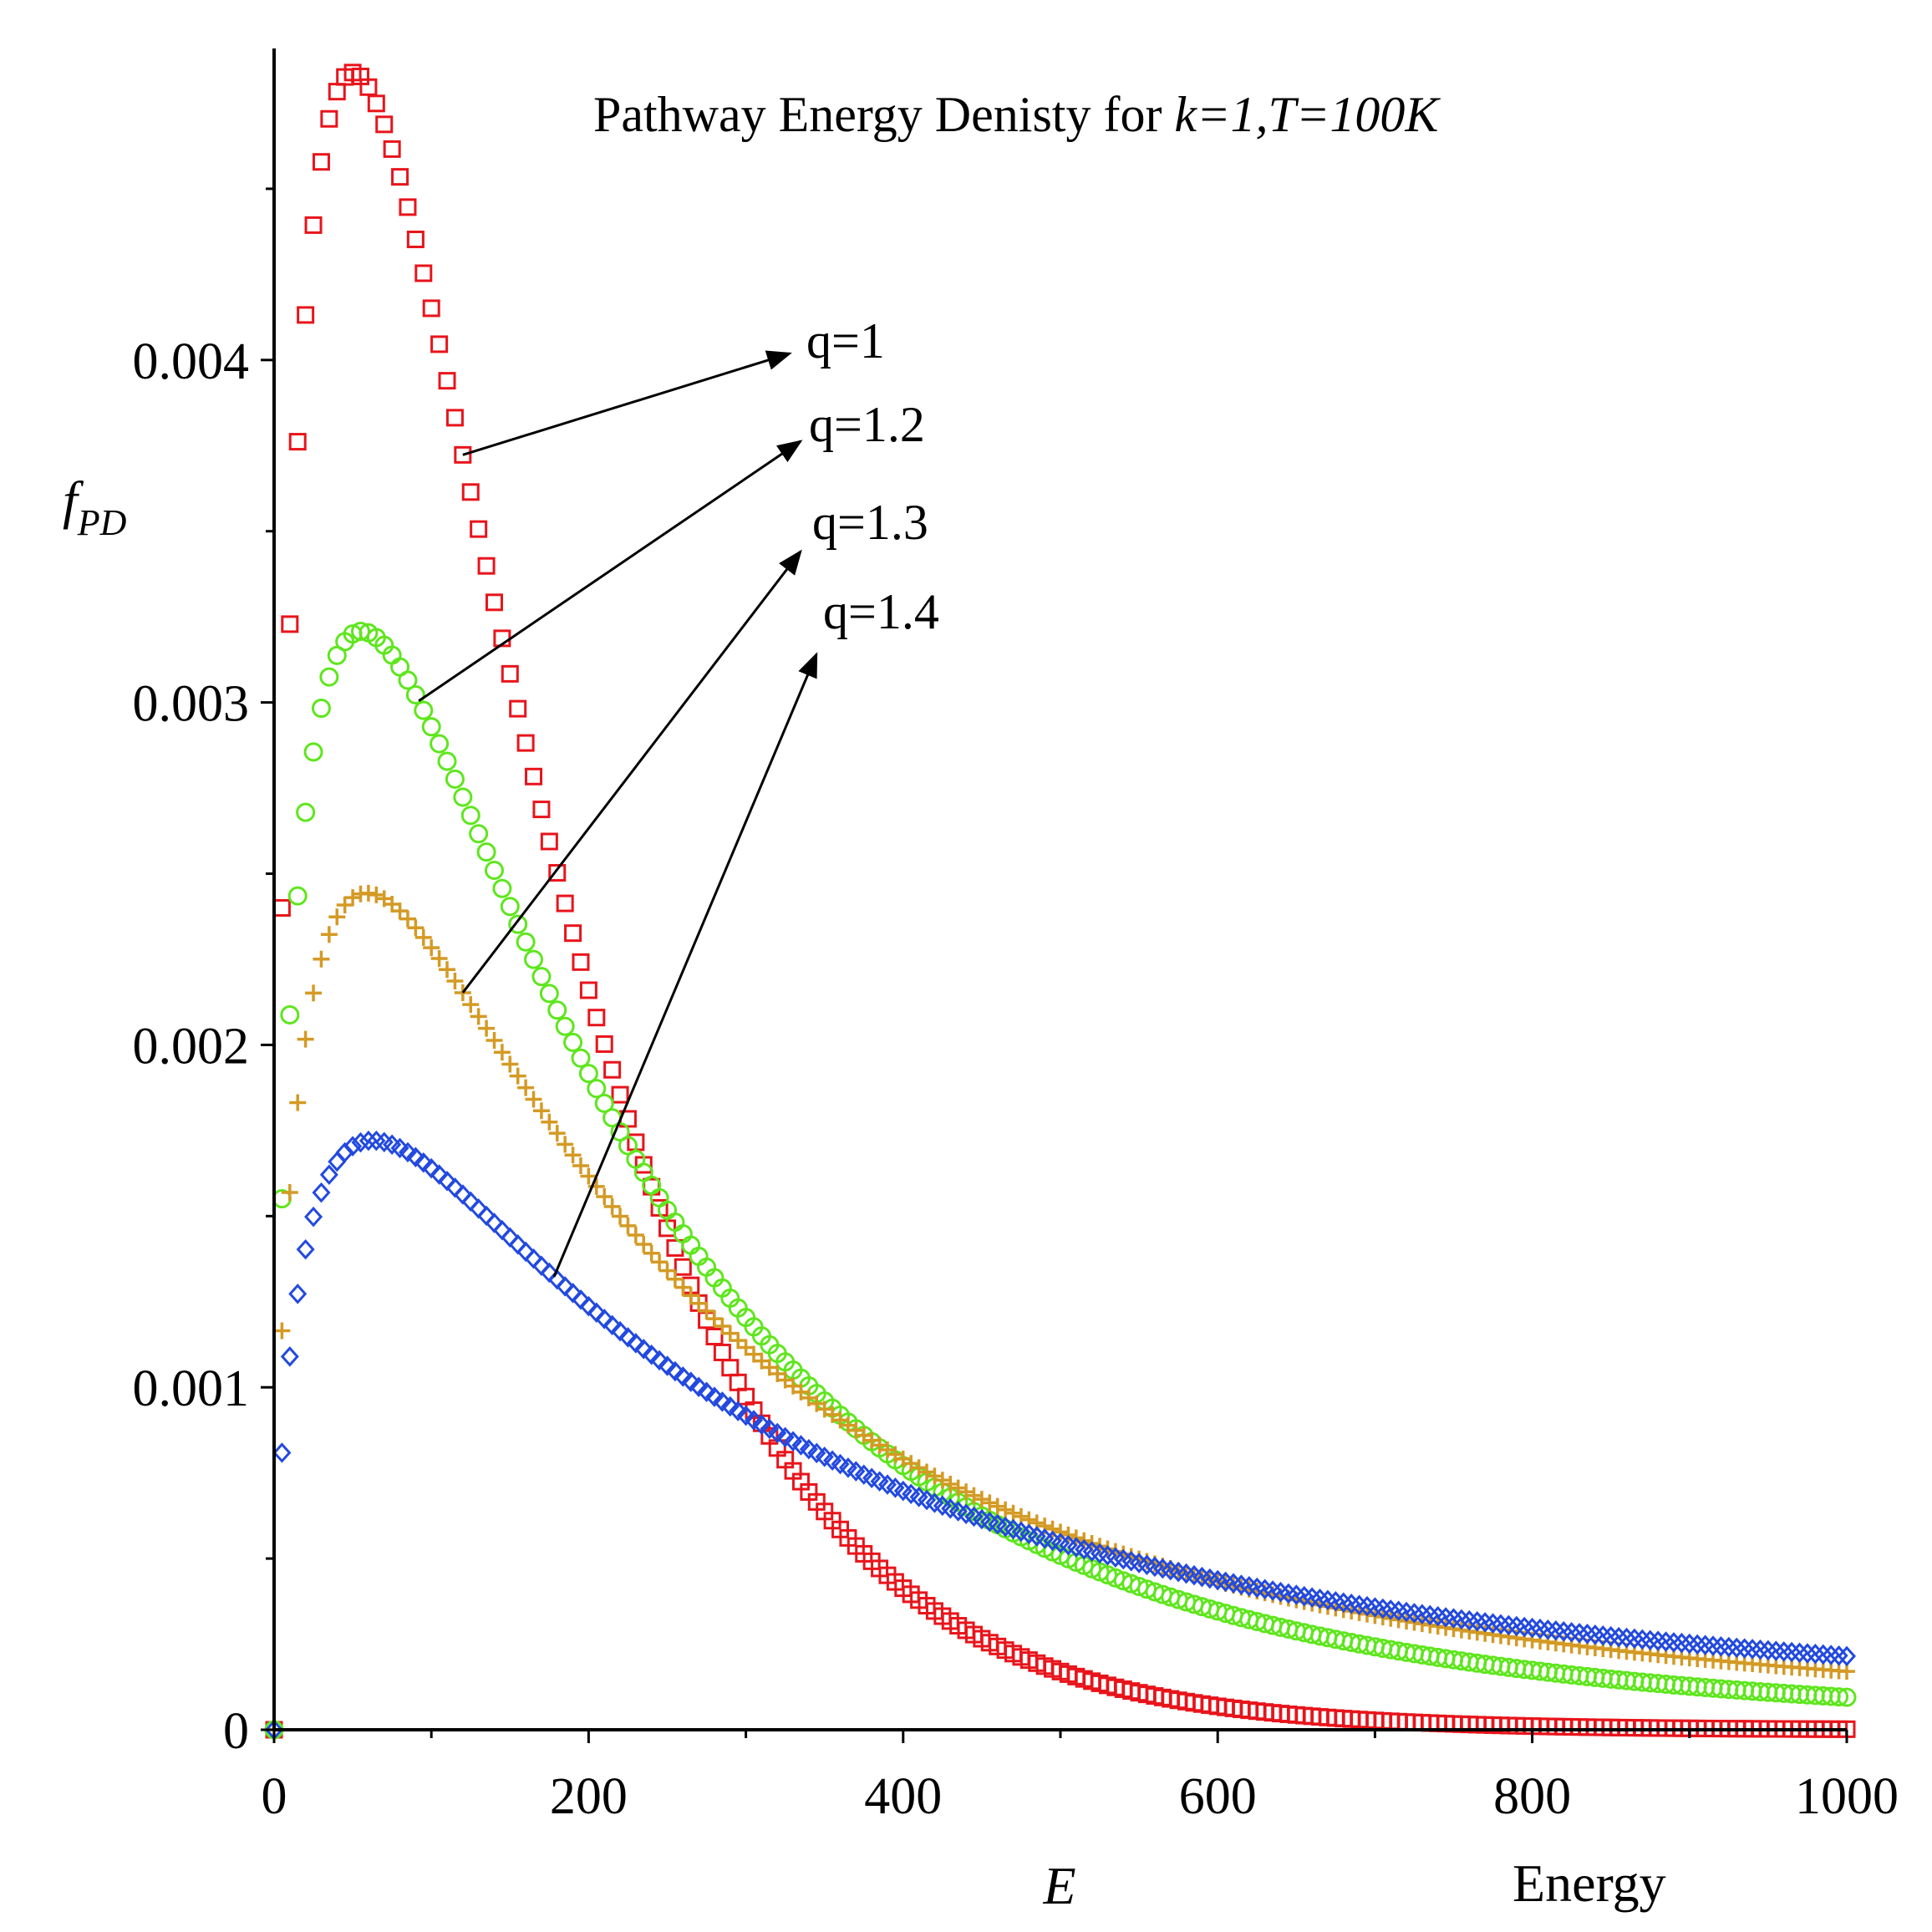 The width and height of the screenshot is (1932, 1932). I want to click on x-tick-label: 1000, so click(1847, 1796).